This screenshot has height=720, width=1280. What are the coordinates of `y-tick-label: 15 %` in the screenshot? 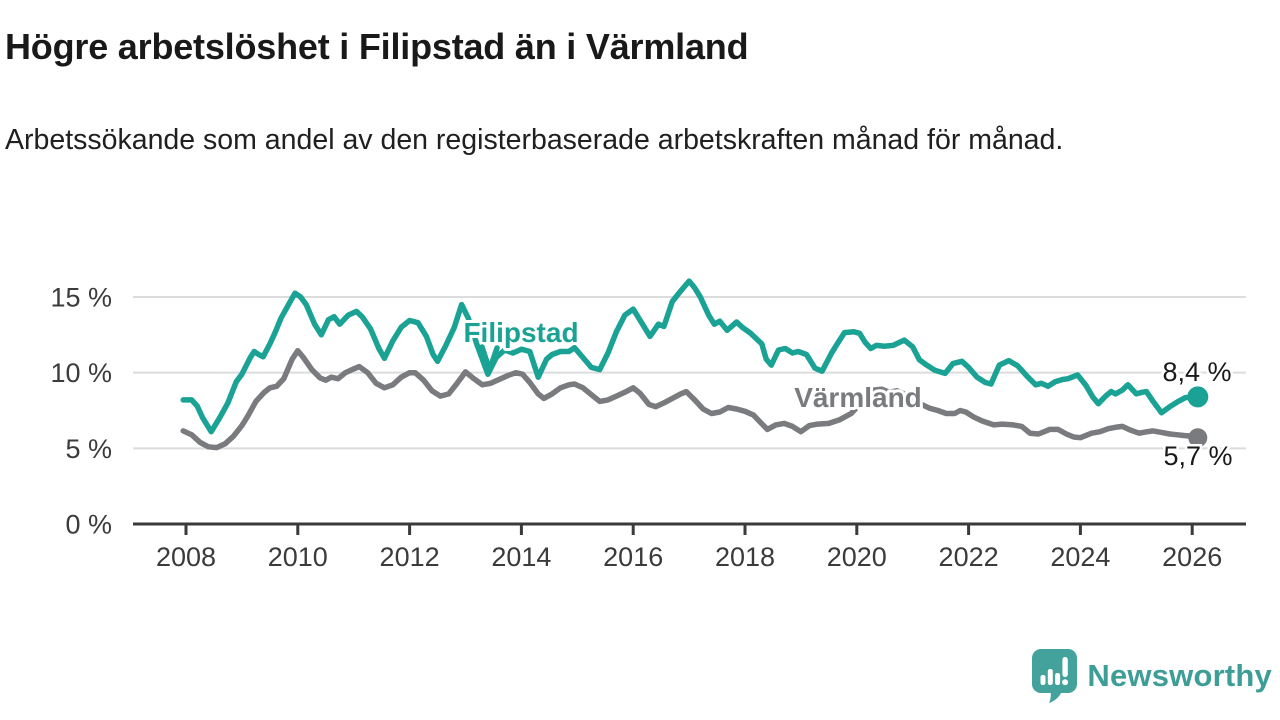 It's located at (81, 298).